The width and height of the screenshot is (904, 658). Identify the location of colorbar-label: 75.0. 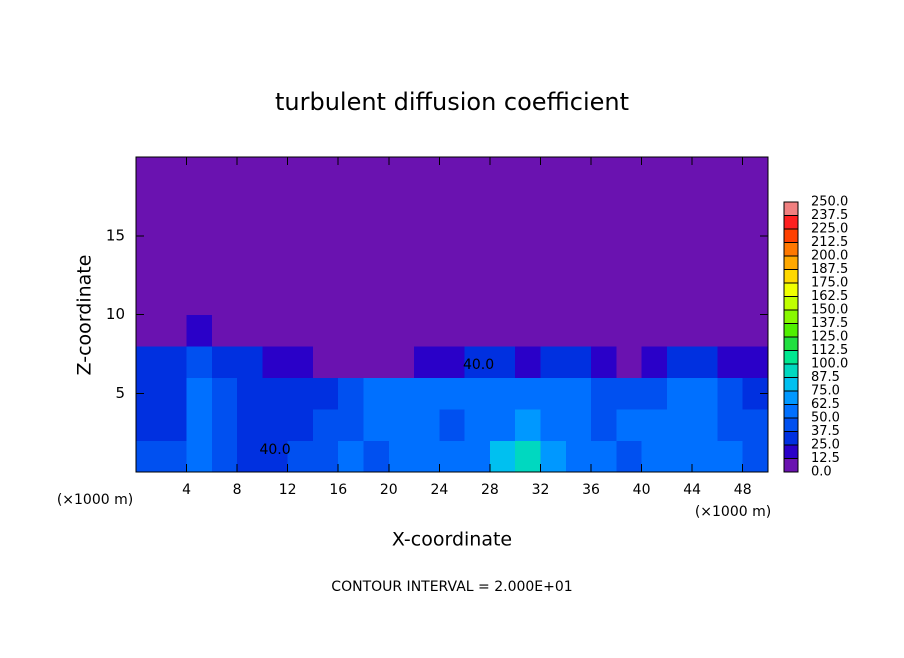
(825, 391).